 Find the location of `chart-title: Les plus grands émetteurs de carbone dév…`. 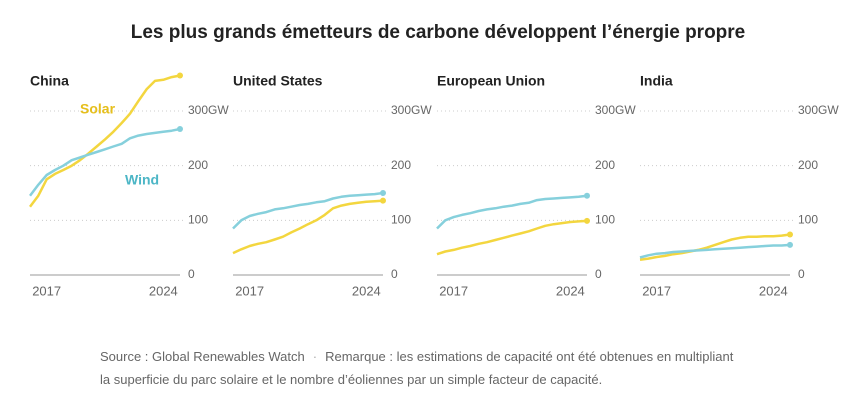

chart-title: Les plus grands émetteurs de carbone dév… is located at coordinates (438, 32).